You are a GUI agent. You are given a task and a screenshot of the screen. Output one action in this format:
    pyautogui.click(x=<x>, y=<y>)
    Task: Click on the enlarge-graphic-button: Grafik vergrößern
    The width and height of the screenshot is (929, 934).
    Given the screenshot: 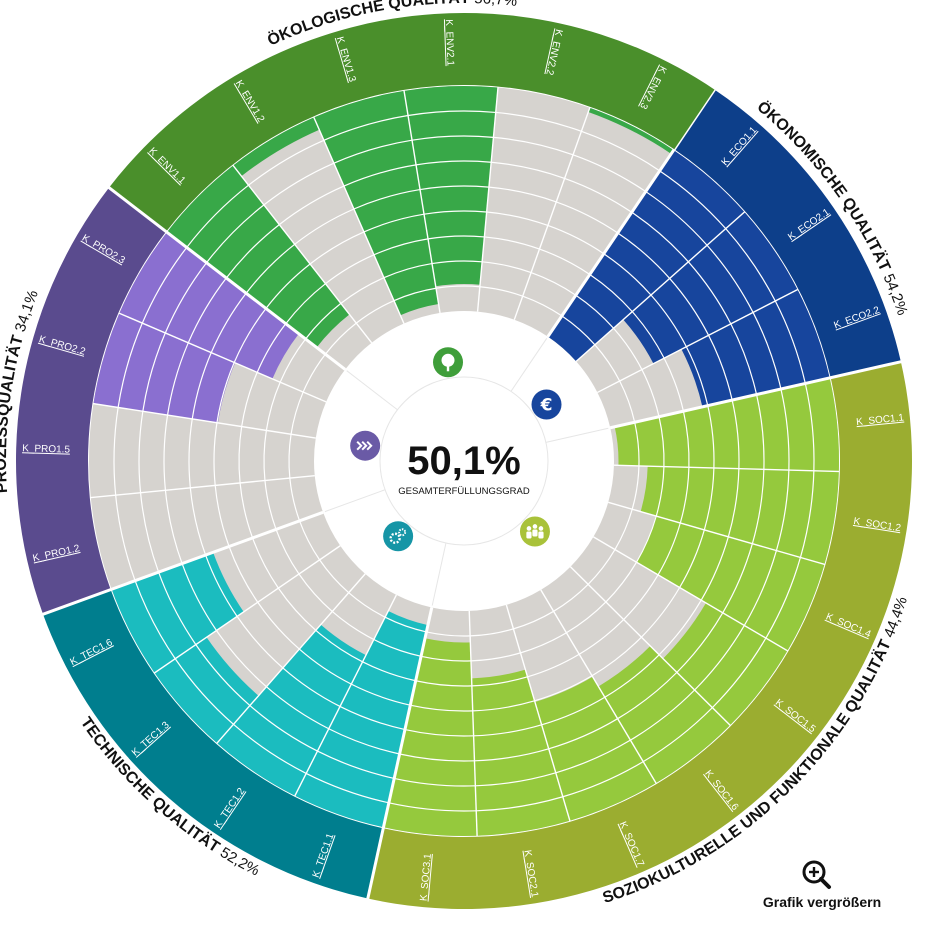 What is the action you would take?
    pyautogui.click(x=836, y=888)
    